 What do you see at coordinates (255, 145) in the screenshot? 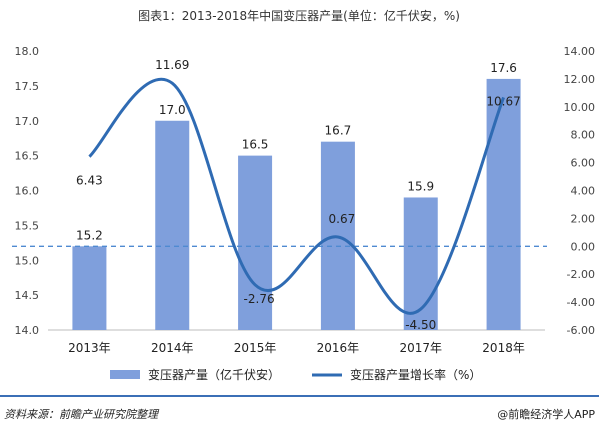
I see `bar-value-label: 16.5` at bounding box center [255, 145].